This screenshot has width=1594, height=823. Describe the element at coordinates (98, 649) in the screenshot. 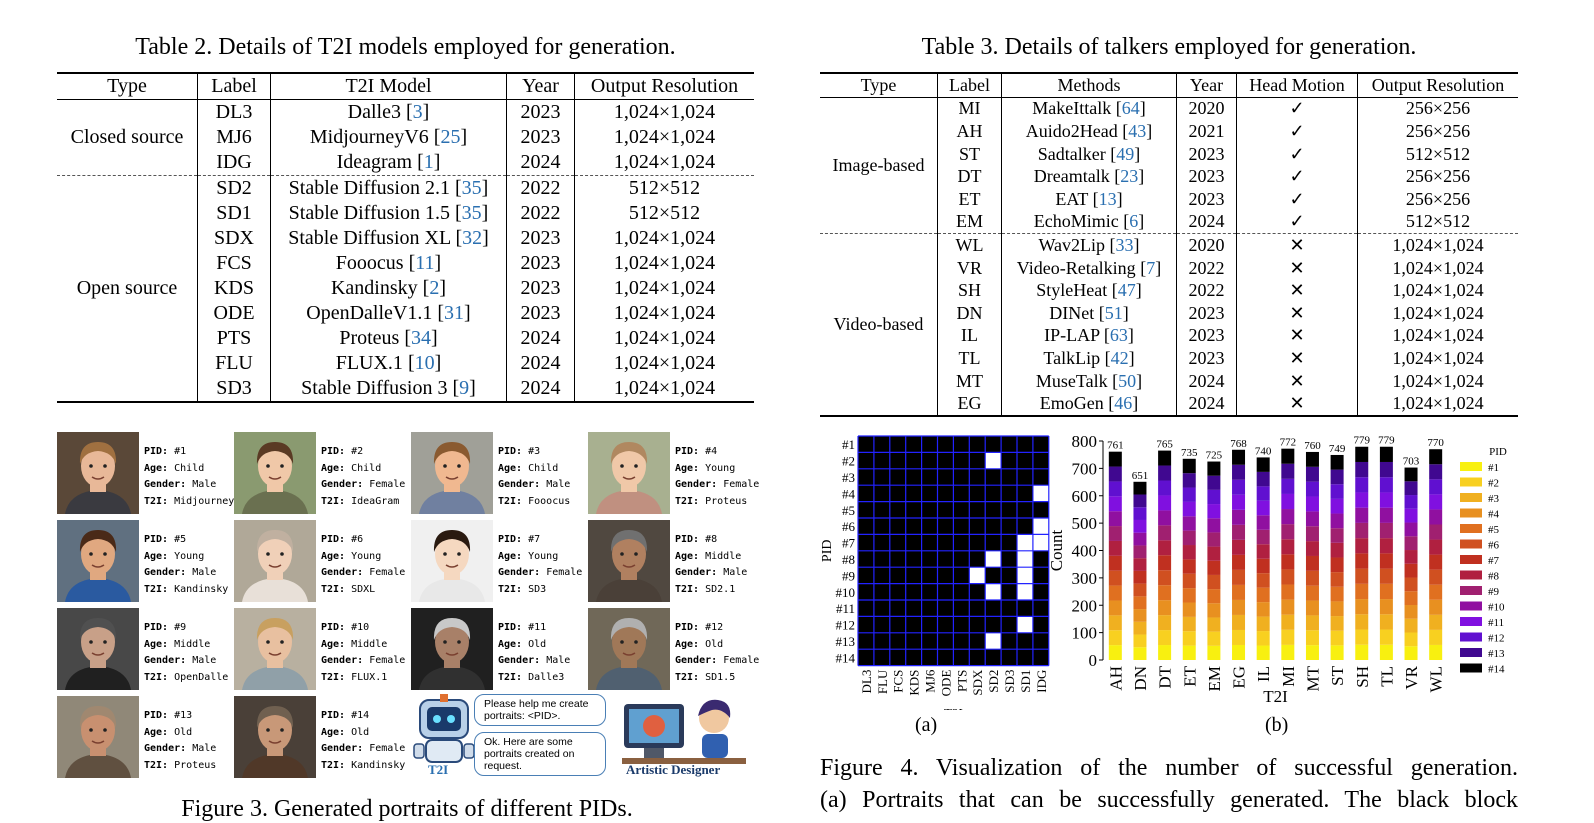

I see `portrait-image` at that location.